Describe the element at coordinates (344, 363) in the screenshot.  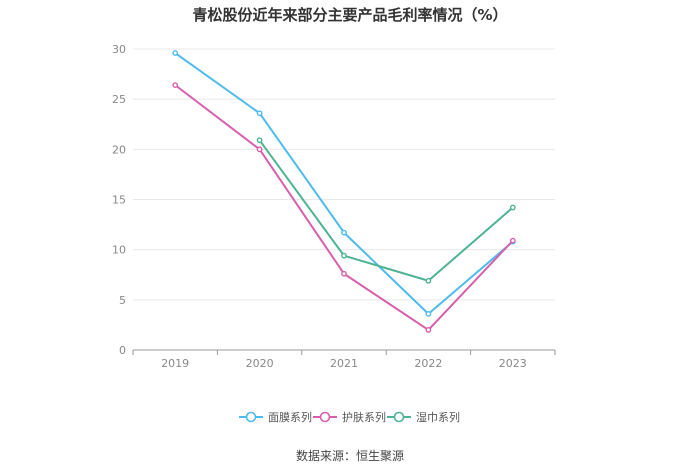
I see `x-tick-label: 2021` at that location.